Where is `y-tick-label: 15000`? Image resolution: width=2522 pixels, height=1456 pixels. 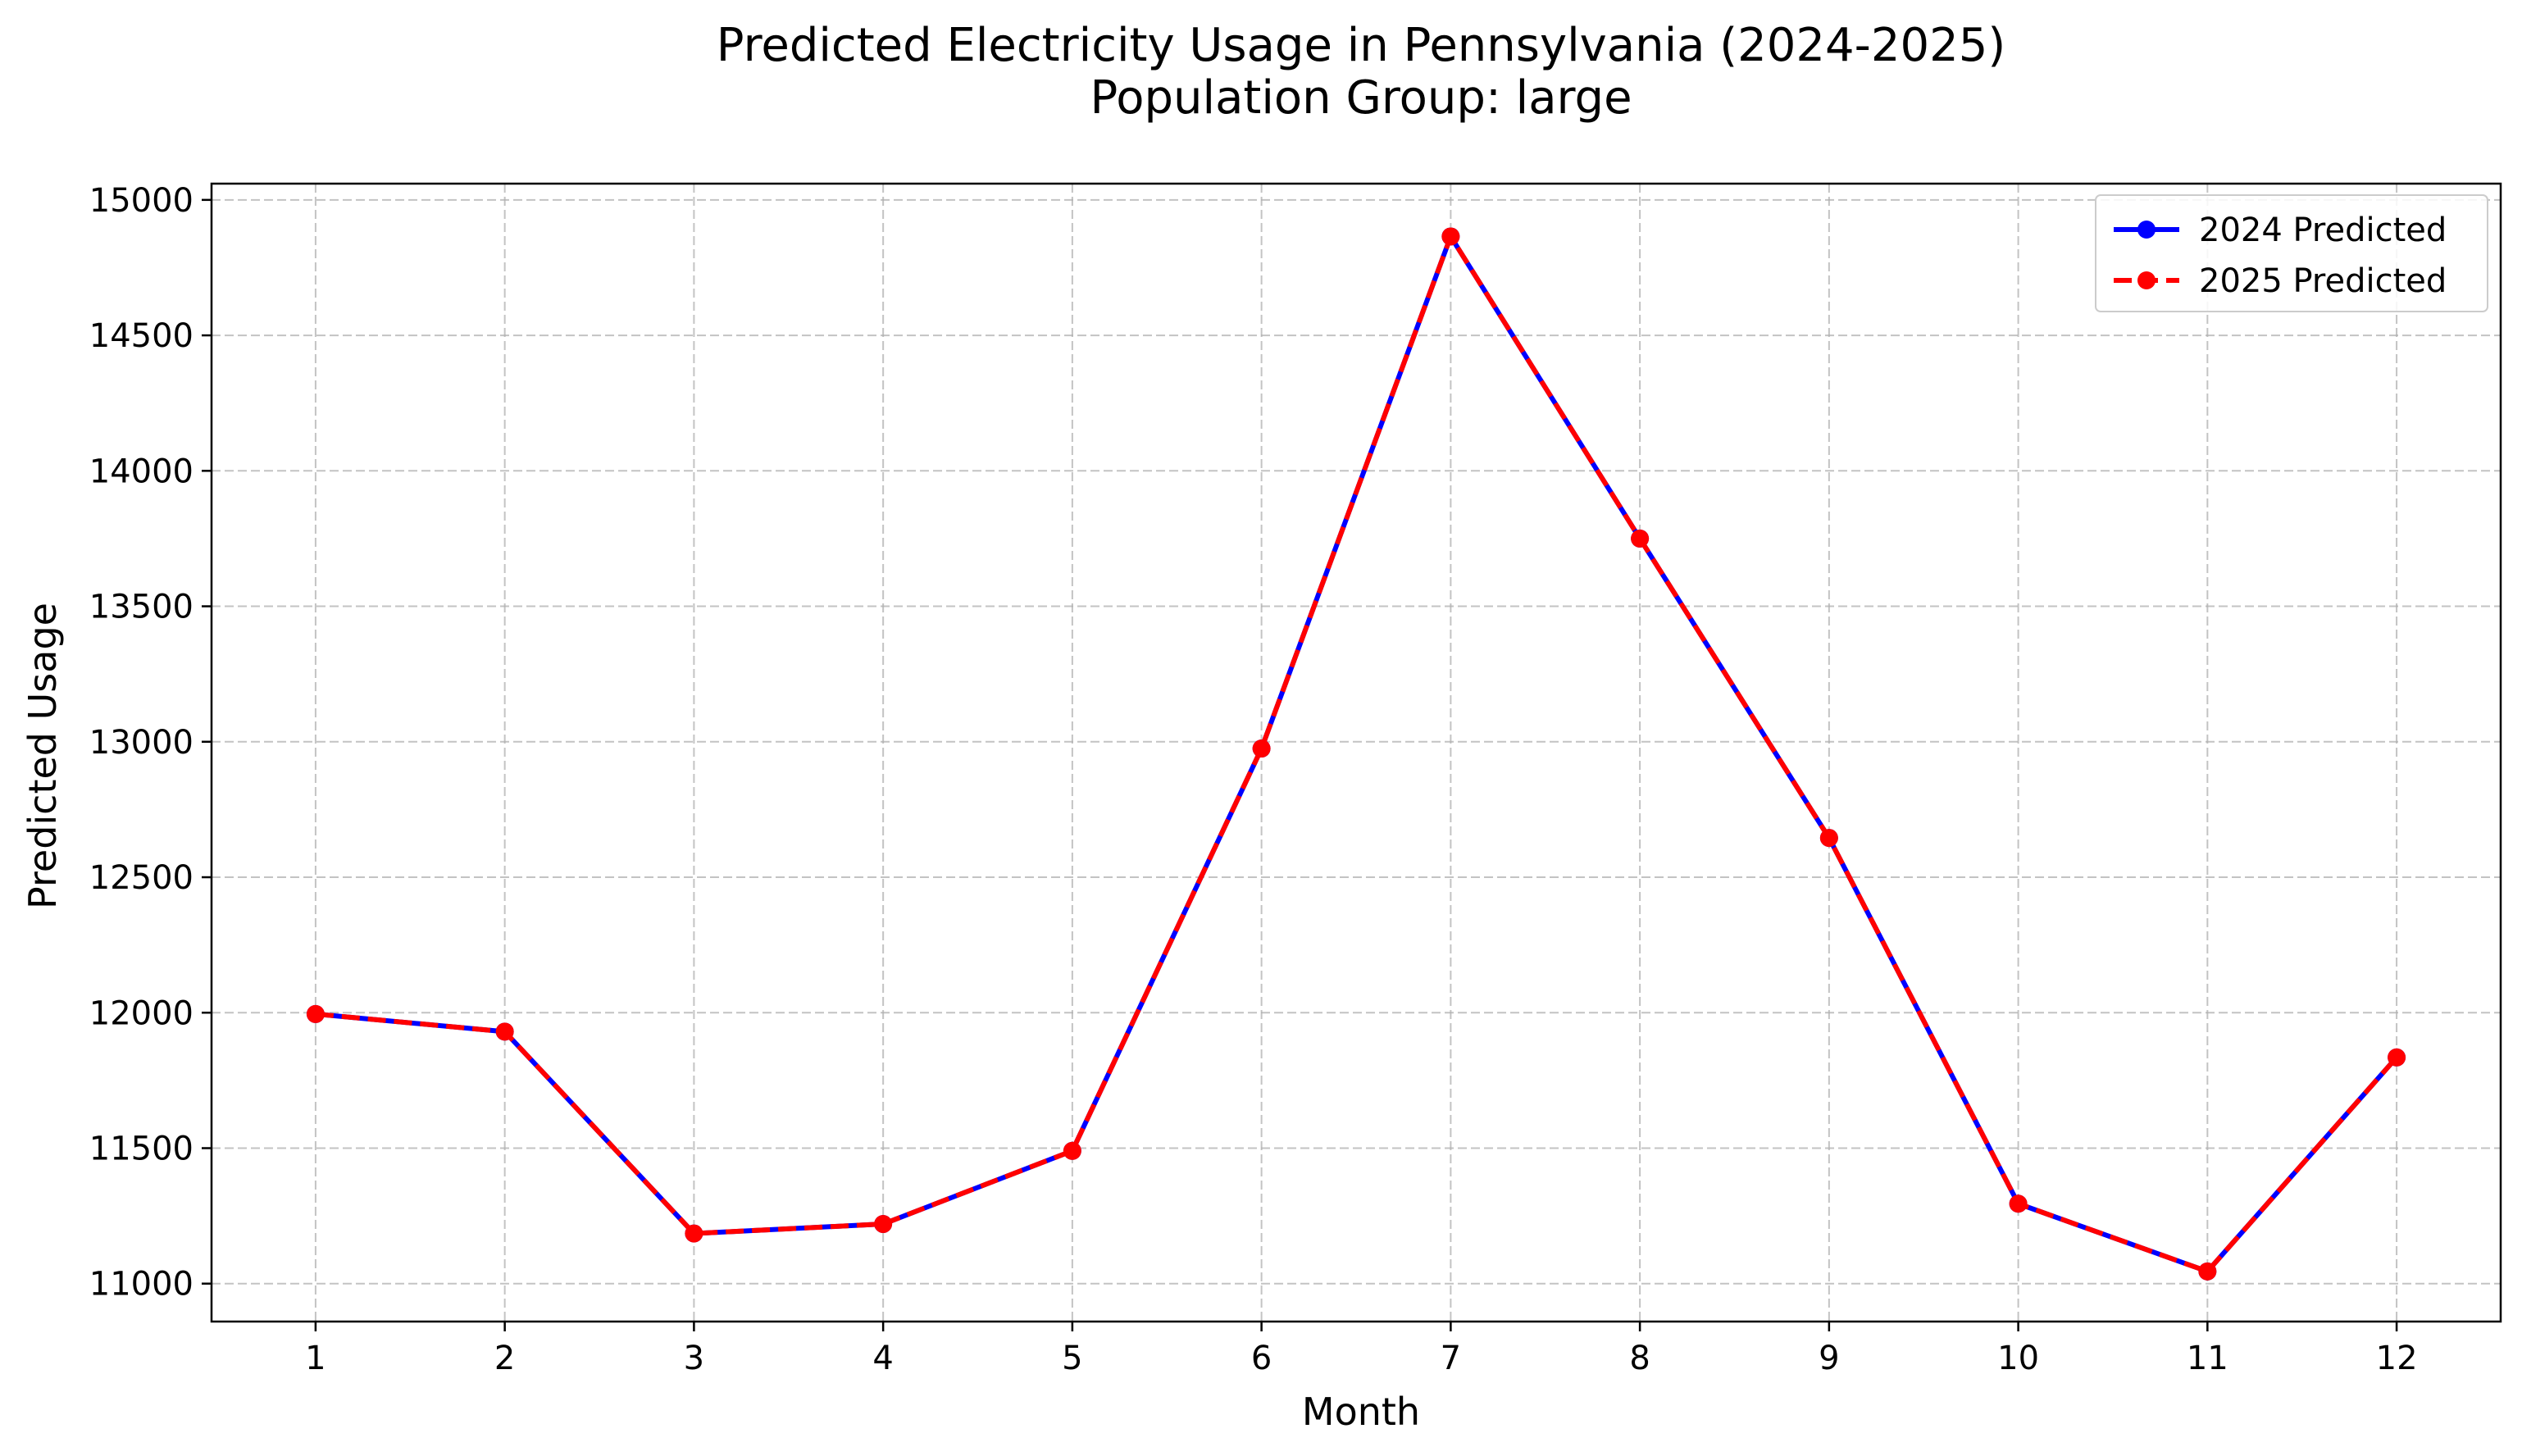 y-tick-label: 15000 is located at coordinates (141, 201).